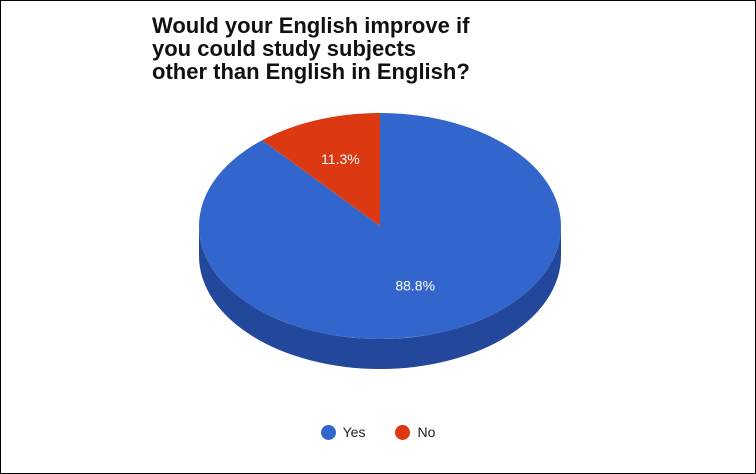 The width and height of the screenshot is (756, 474). I want to click on legend-label-no: No, so click(426, 432).